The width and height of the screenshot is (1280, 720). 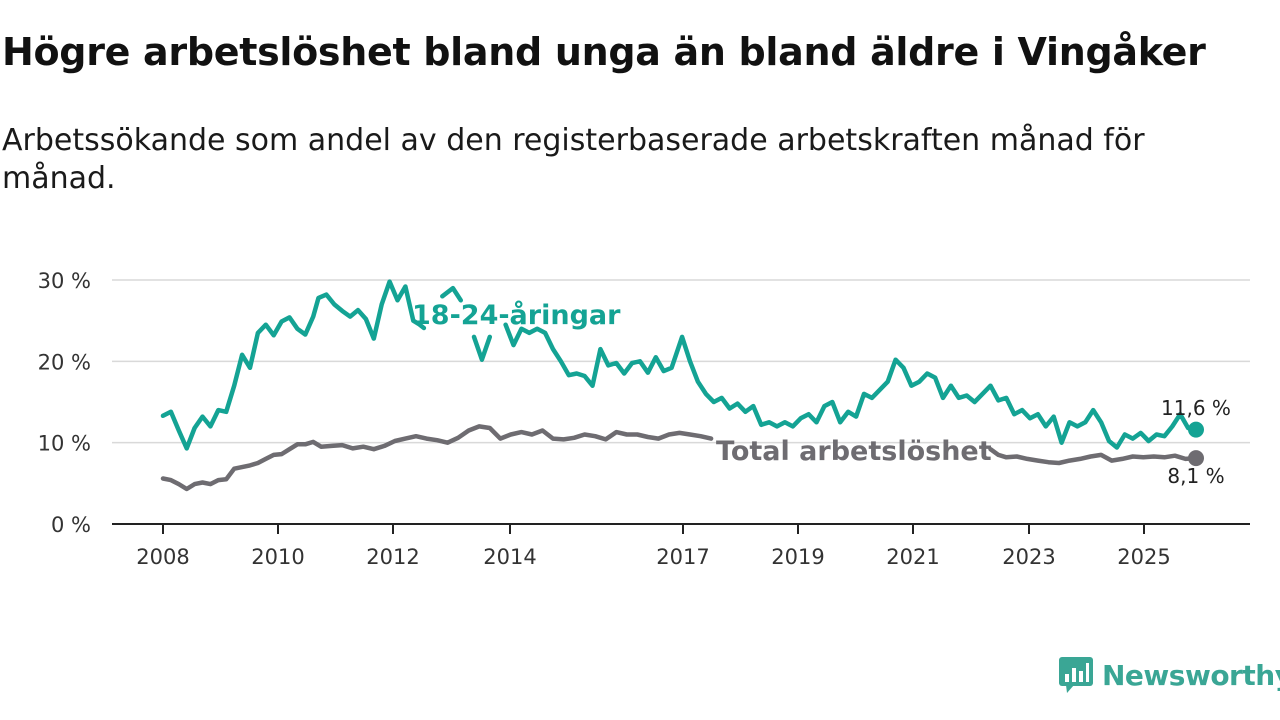 I want to click on end-point-total, so click(x=1196, y=458).